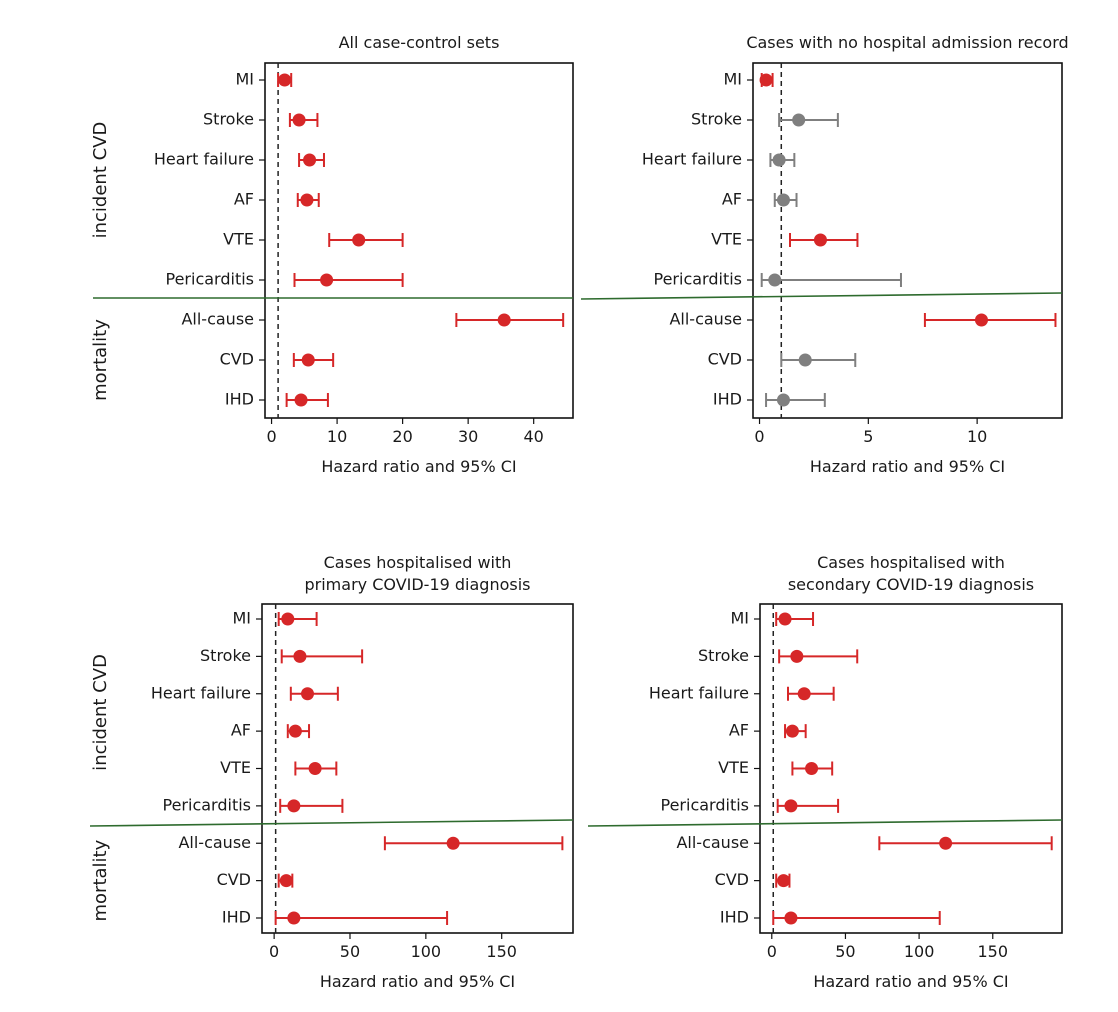 The width and height of the screenshot is (1118, 1012). Describe the element at coordinates (911, 584) in the screenshot. I see `panel-title: secondary COVID-19 diagnosis` at that location.